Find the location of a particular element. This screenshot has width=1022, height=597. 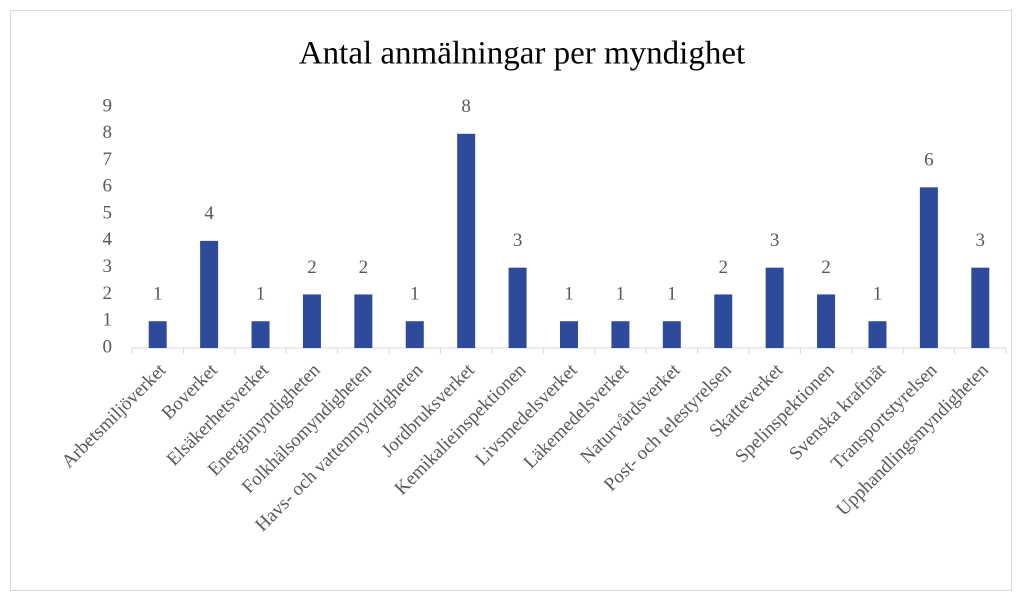

y-tick-label: 6 is located at coordinates (108, 186).